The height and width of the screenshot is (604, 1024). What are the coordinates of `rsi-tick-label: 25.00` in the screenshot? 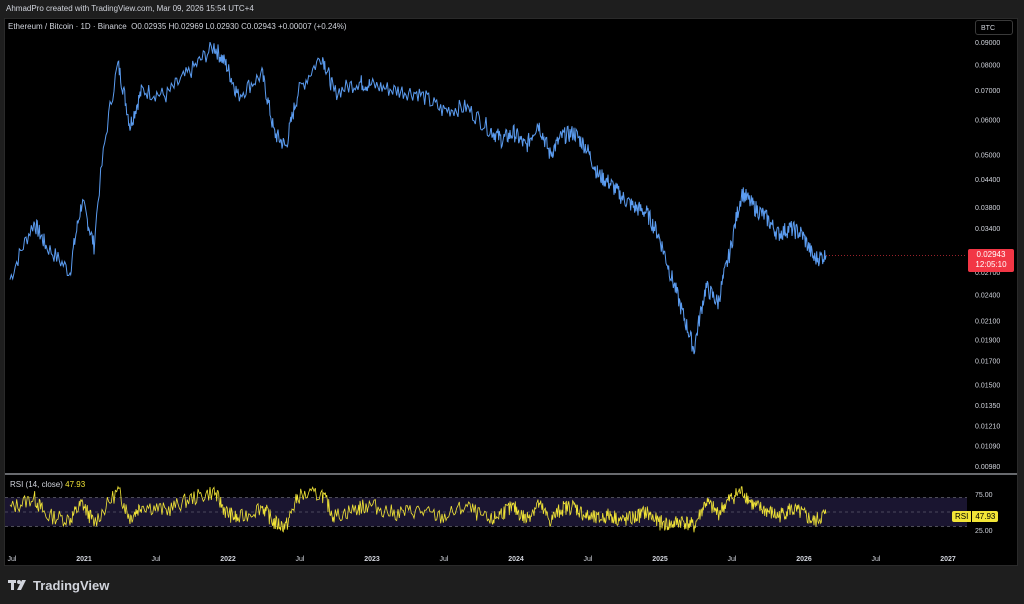 It's located at (984, 531).